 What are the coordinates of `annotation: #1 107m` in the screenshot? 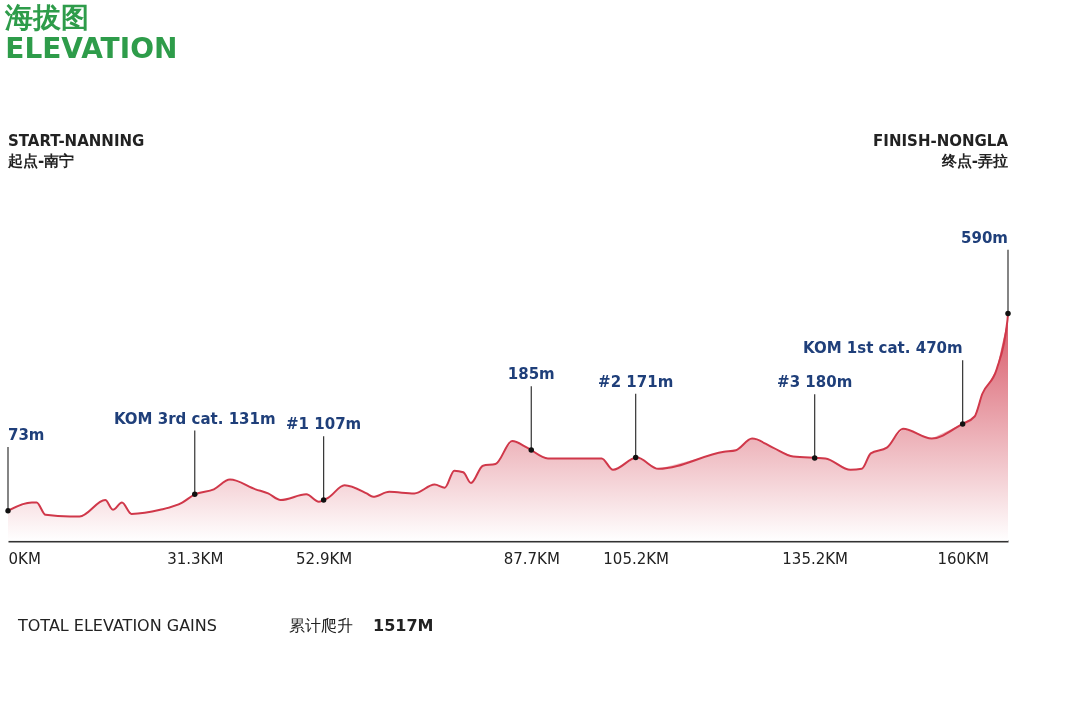 It's located at (324, 424).